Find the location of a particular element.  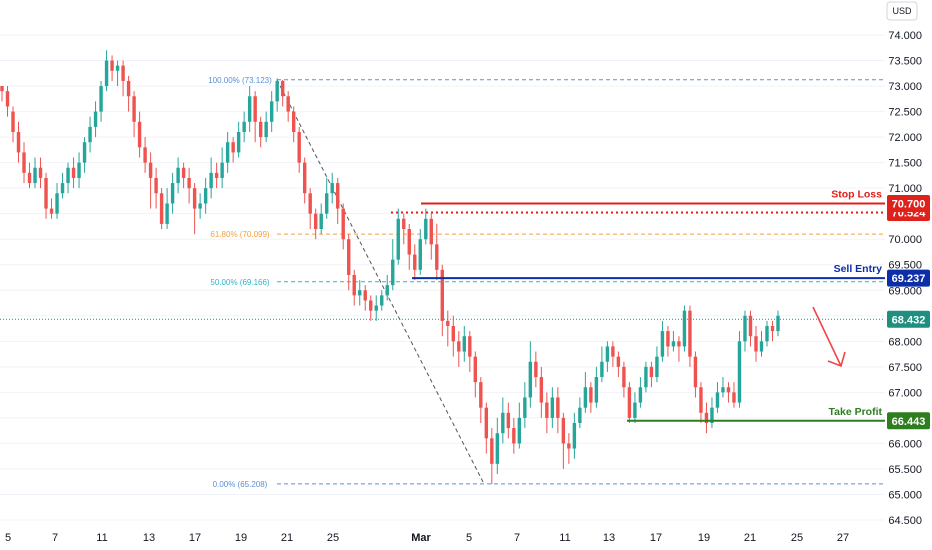

fib-level-label: 100.00% (73.123) is located at coordinates (240, 80).